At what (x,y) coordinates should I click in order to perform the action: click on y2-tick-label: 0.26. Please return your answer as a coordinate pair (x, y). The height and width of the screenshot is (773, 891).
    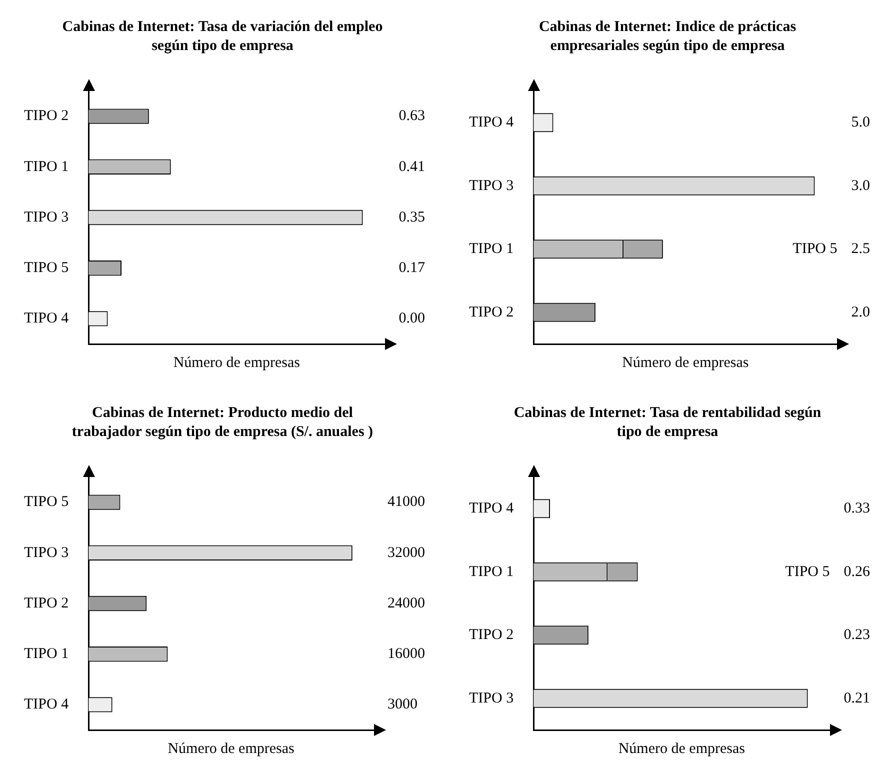
    Looking at the image, I should click on (857, 572).